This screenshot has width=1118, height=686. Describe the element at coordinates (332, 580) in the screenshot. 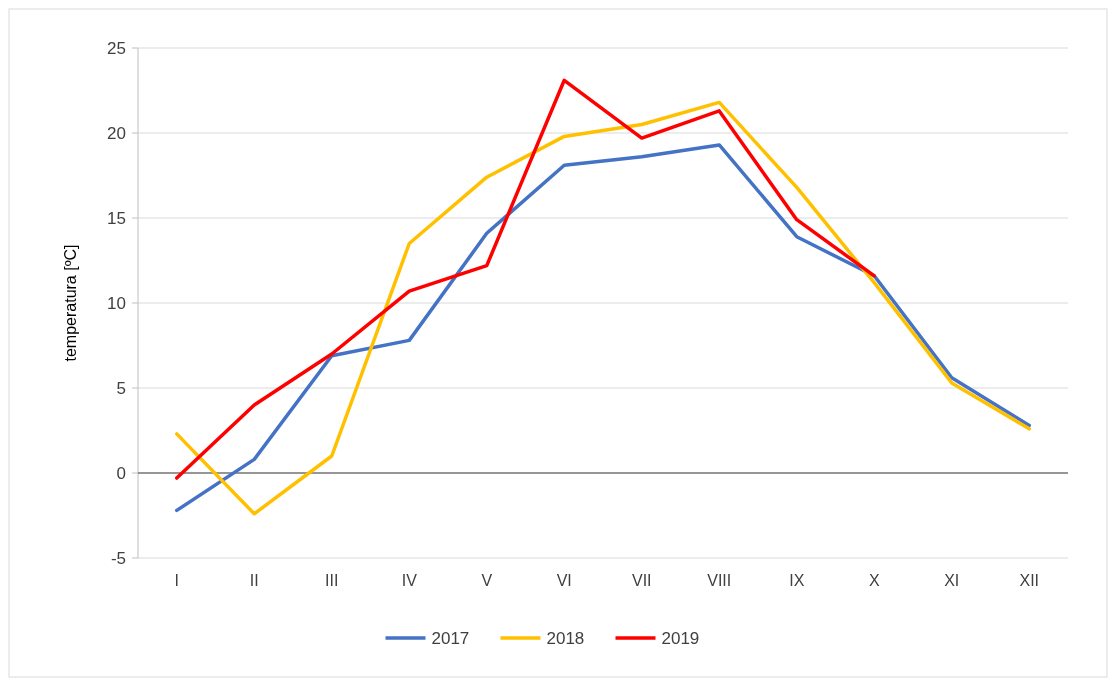

I see `x-tick-label: III` at that location.